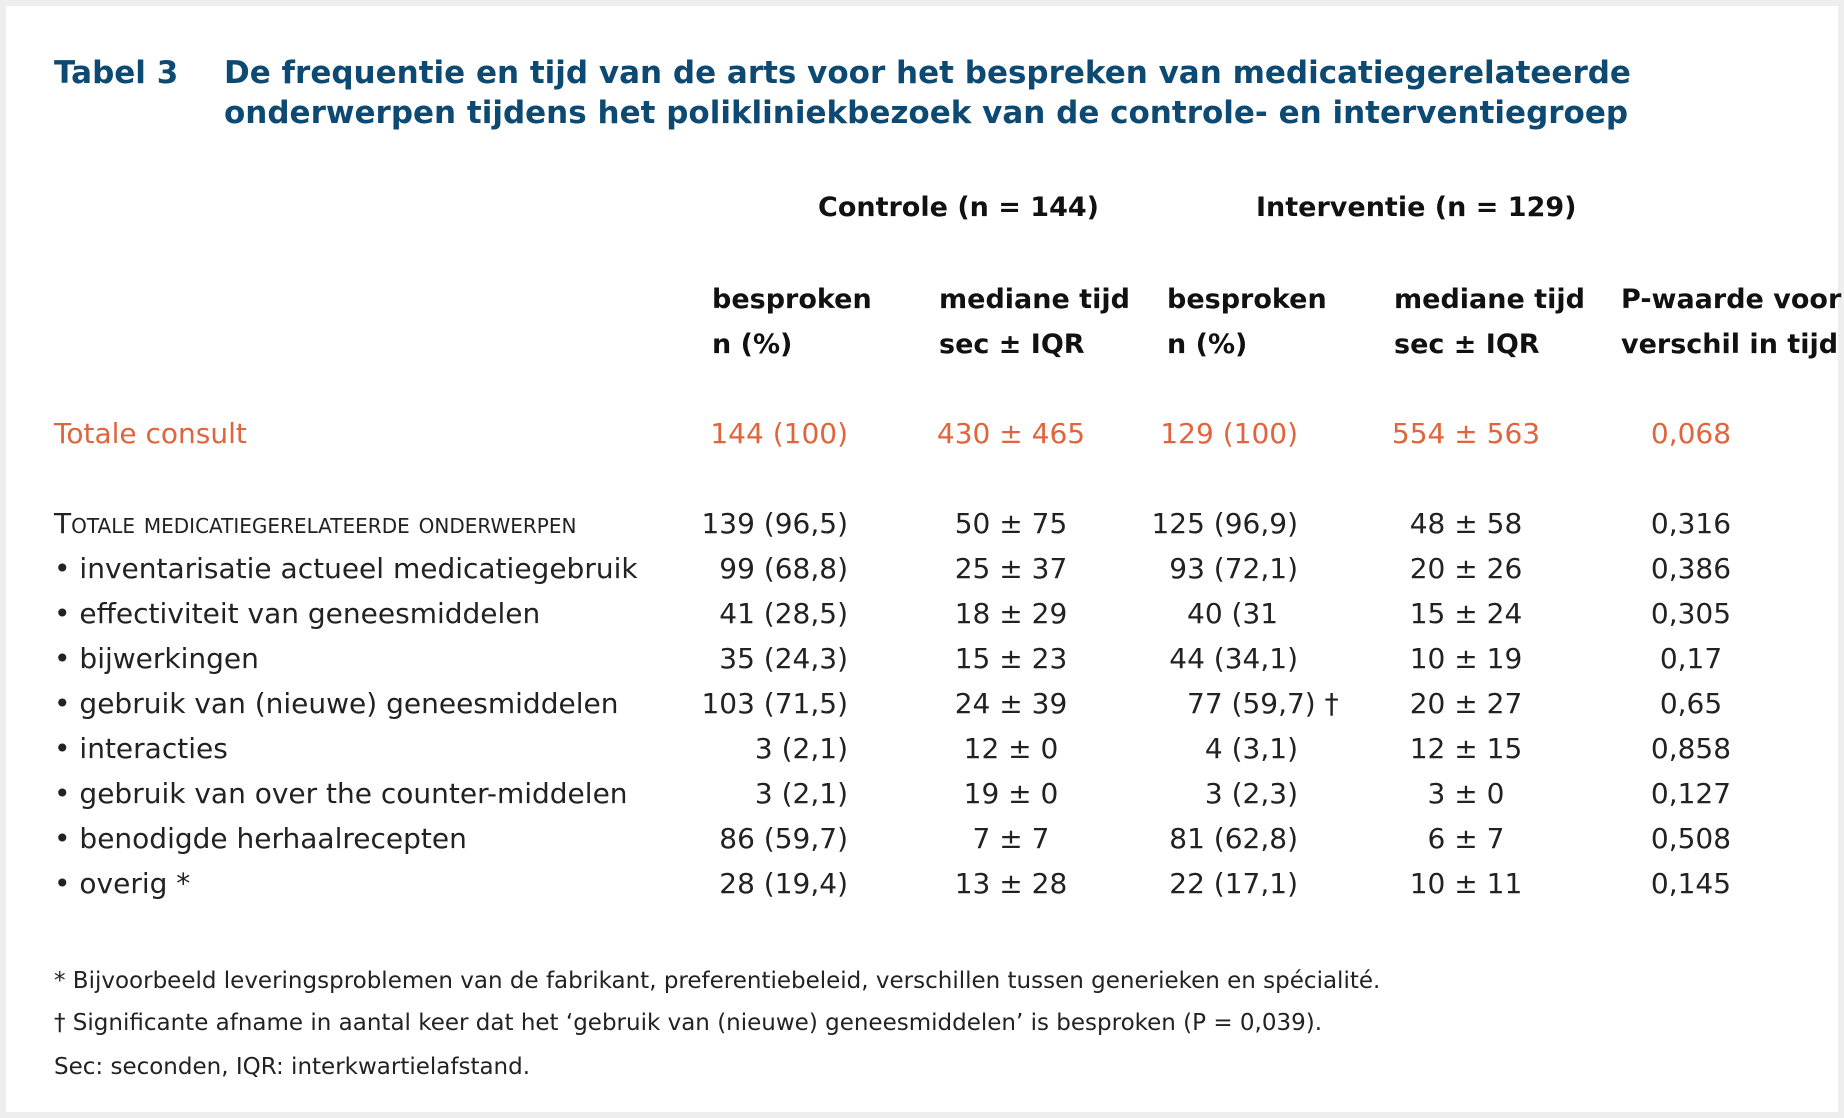 Image resolution: width=1844 pixels, height=1118 pixels. I want to click on col-header-controle-besproken-2: n (%), so click(752, 344).